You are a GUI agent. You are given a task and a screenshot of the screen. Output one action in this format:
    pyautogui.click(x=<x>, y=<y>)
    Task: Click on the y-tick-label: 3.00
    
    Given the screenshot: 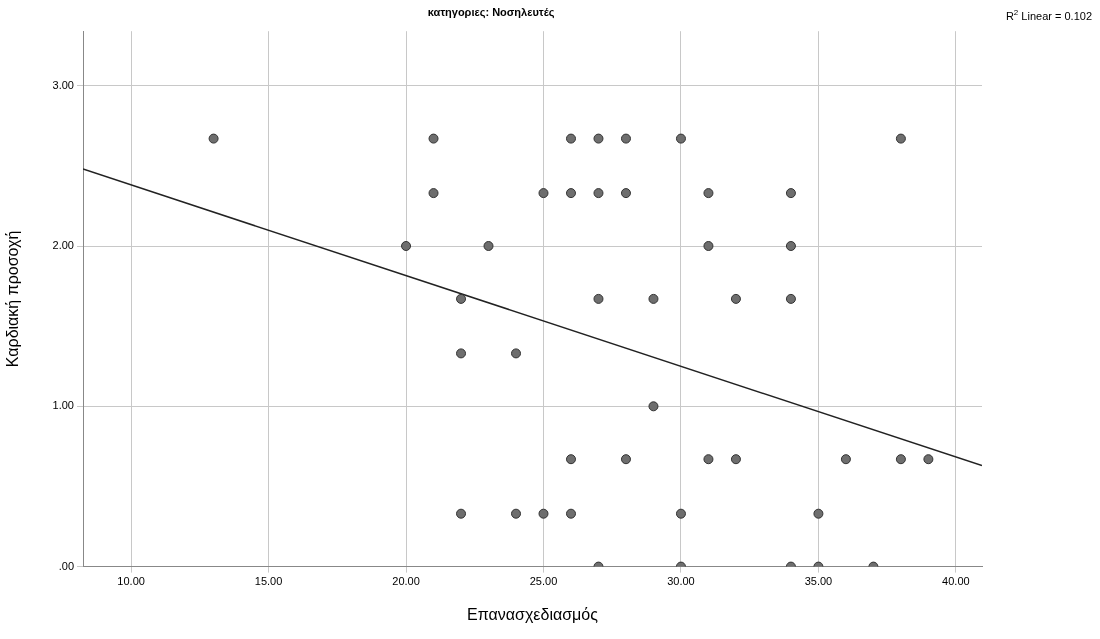 What is the action you would take?
    pyautogui.click(x=63, y=84)
    